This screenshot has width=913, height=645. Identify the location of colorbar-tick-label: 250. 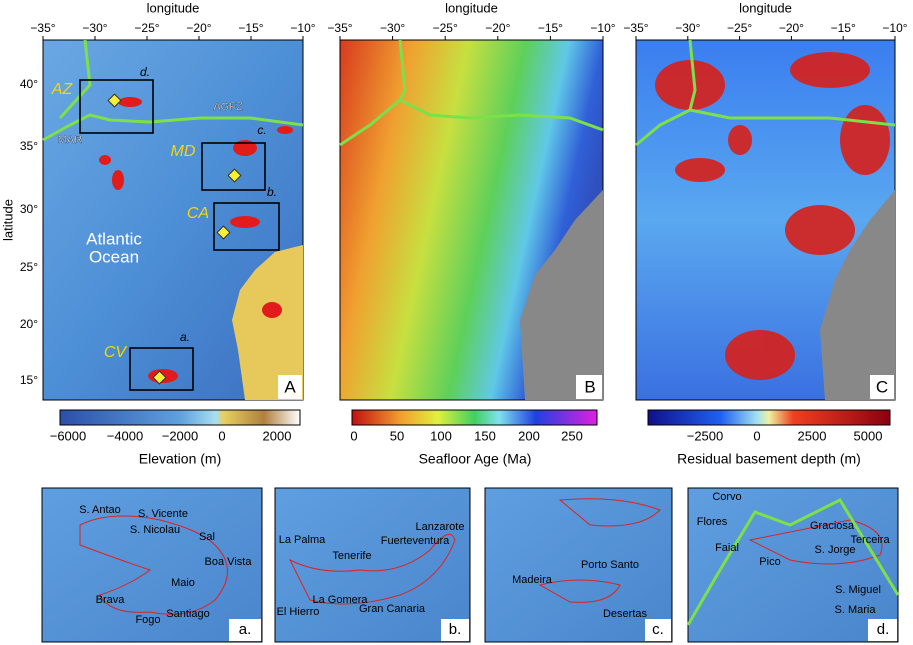
(572, 435).